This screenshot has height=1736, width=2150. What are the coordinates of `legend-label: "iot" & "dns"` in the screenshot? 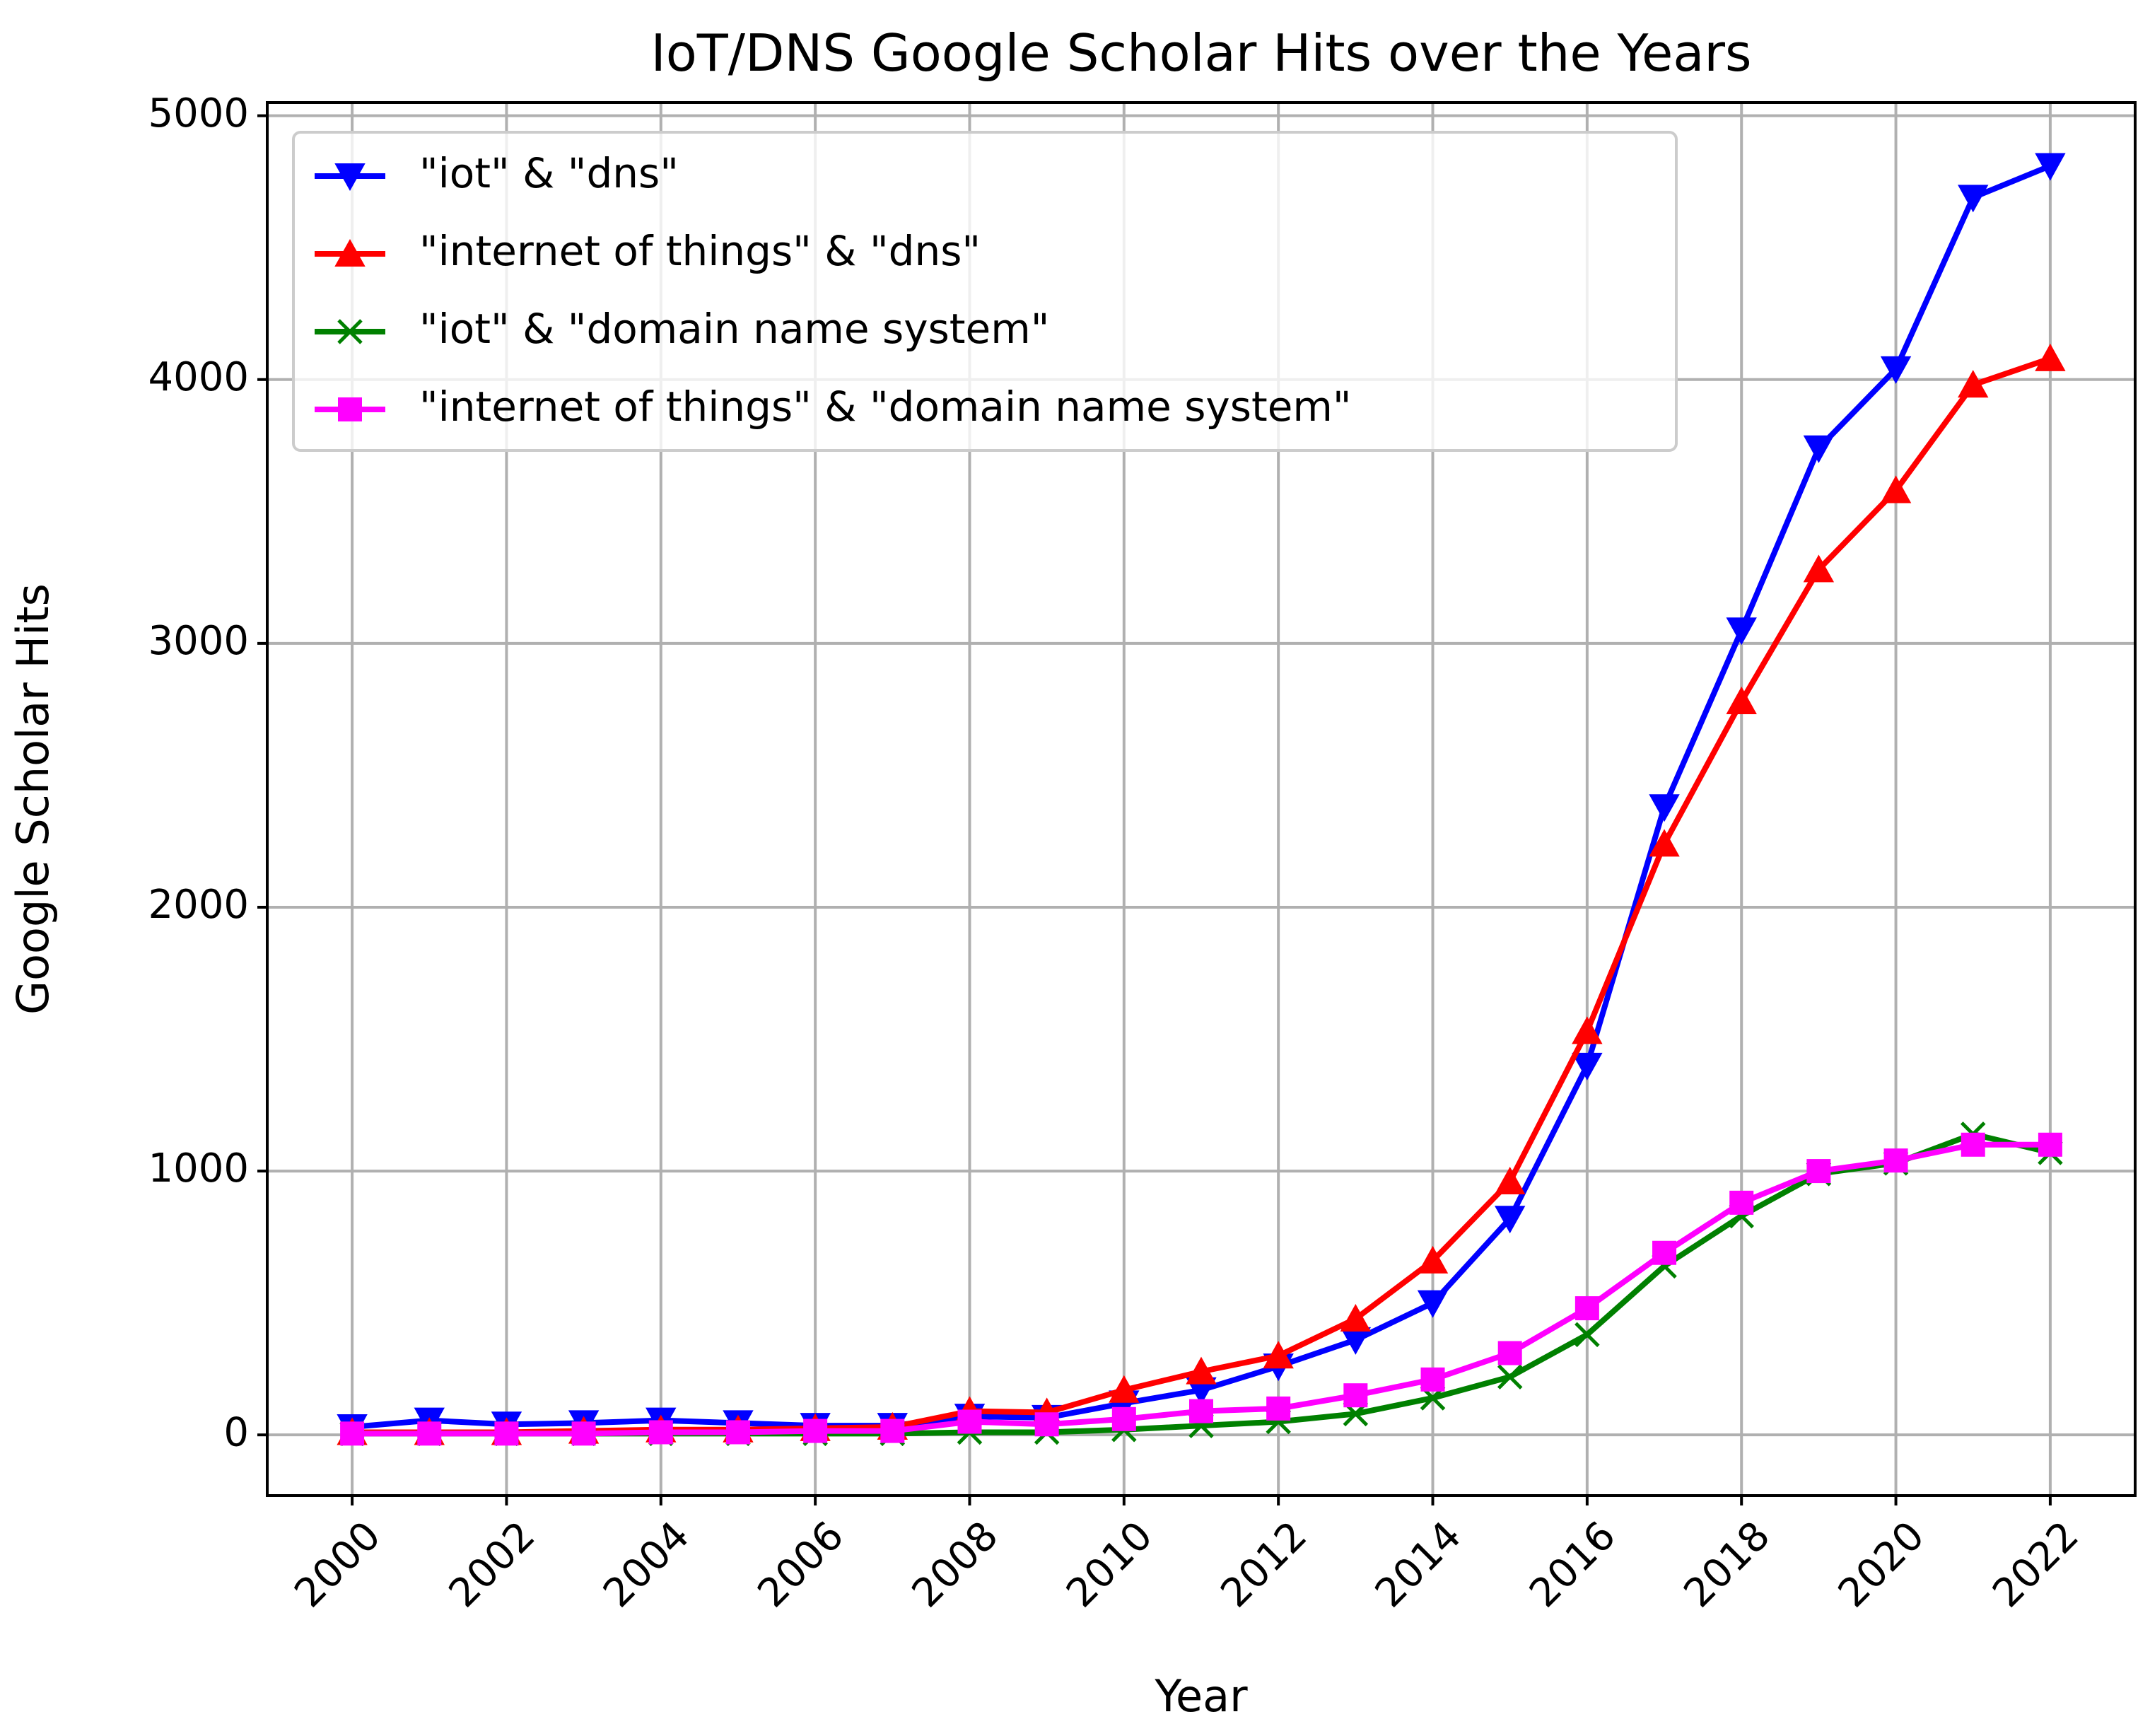 It's located at (549, 173).